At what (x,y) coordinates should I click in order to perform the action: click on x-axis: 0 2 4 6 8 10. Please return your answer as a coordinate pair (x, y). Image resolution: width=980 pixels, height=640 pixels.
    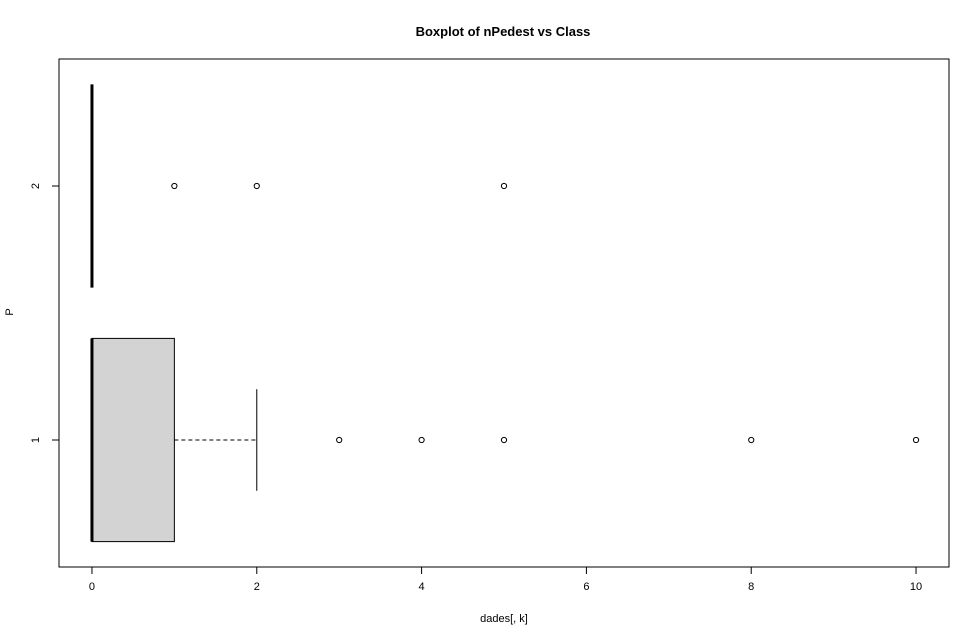
    Looking at the image, I should click on (505, 579).